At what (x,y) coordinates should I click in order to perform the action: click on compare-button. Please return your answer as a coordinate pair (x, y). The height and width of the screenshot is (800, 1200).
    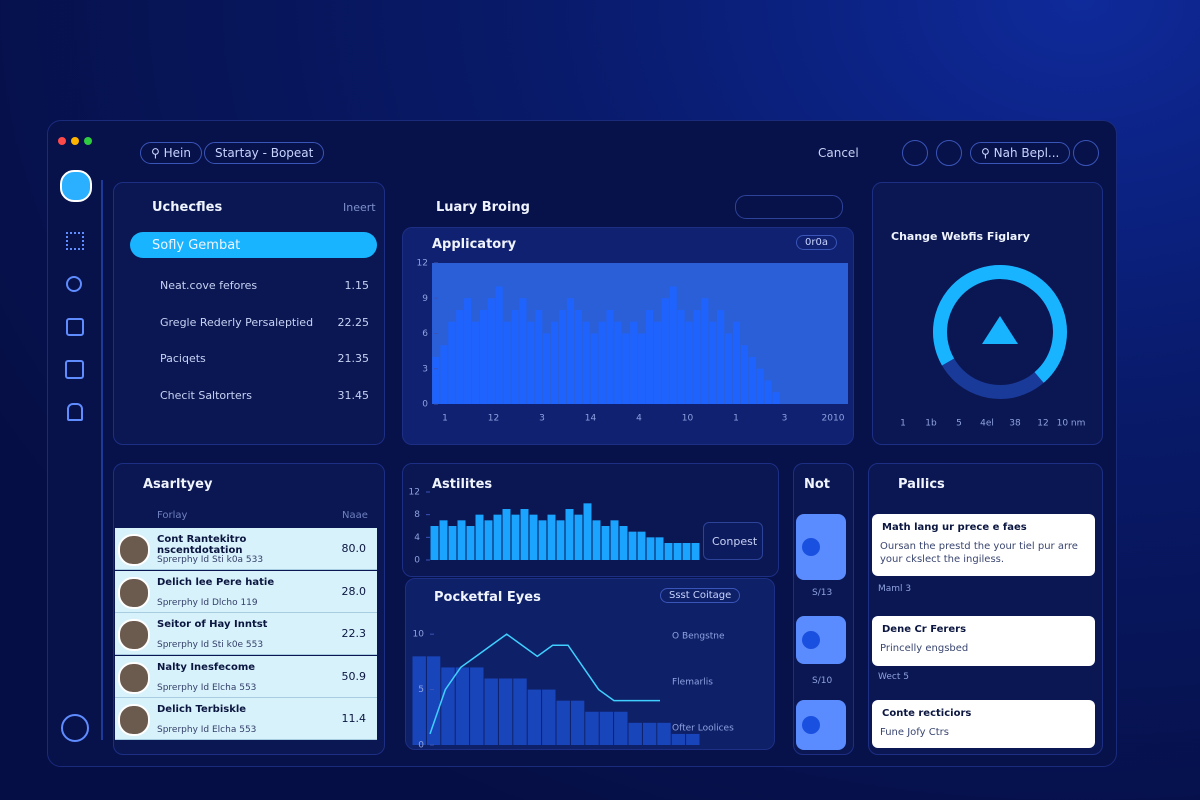
    Looking at the image, I should click on (733, 541).